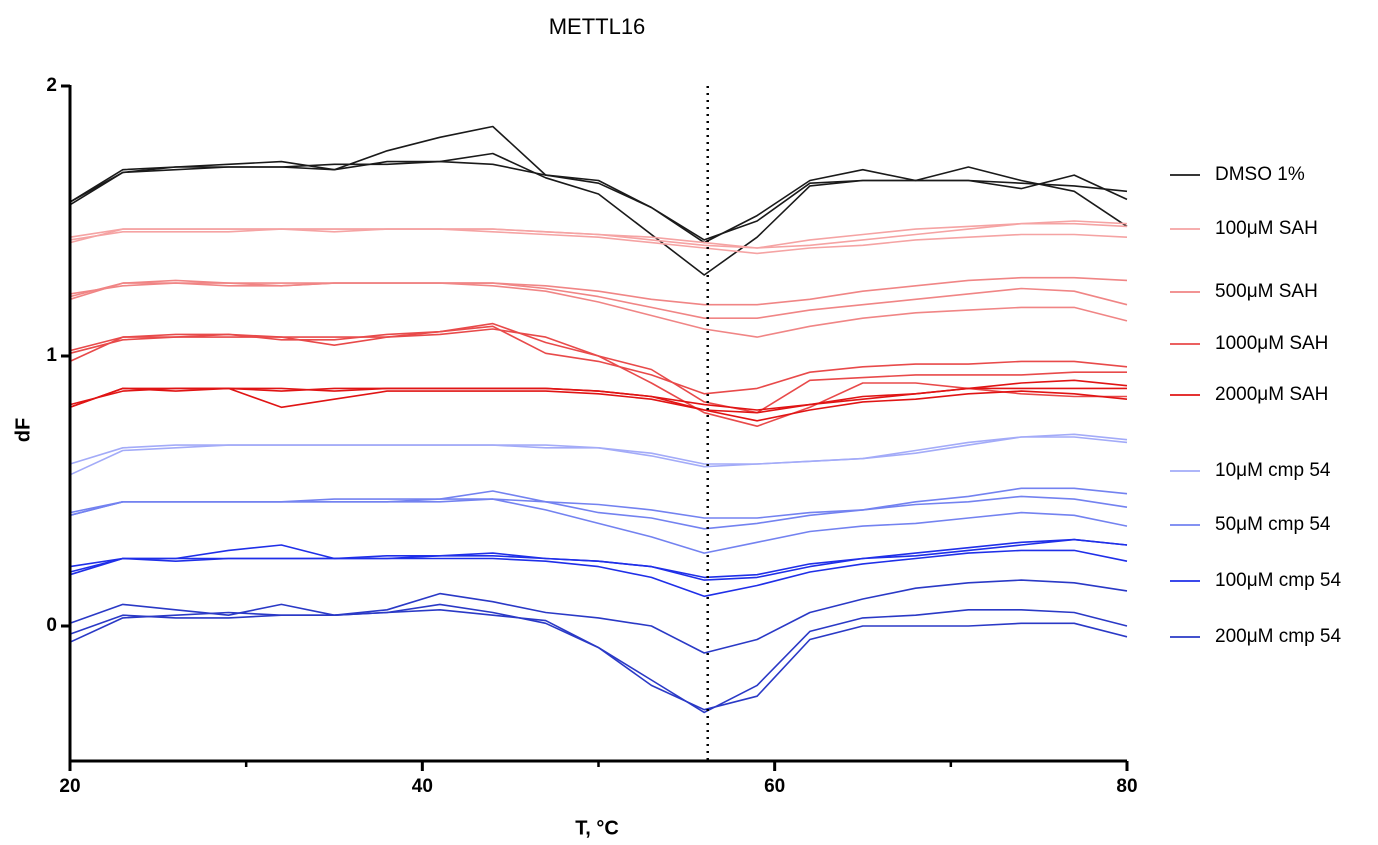  I want to click on y-tick-label: 1, so click(51, 355).